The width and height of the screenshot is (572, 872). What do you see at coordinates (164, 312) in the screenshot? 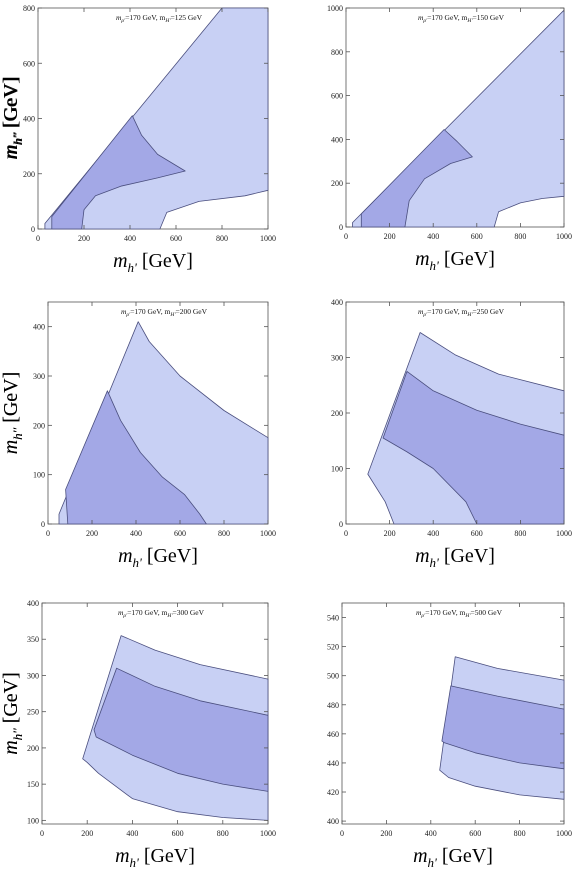
I see `panel-annotation: mρ'=170 GeV, mH'=200 GeV` at bounding box center [164, 312].